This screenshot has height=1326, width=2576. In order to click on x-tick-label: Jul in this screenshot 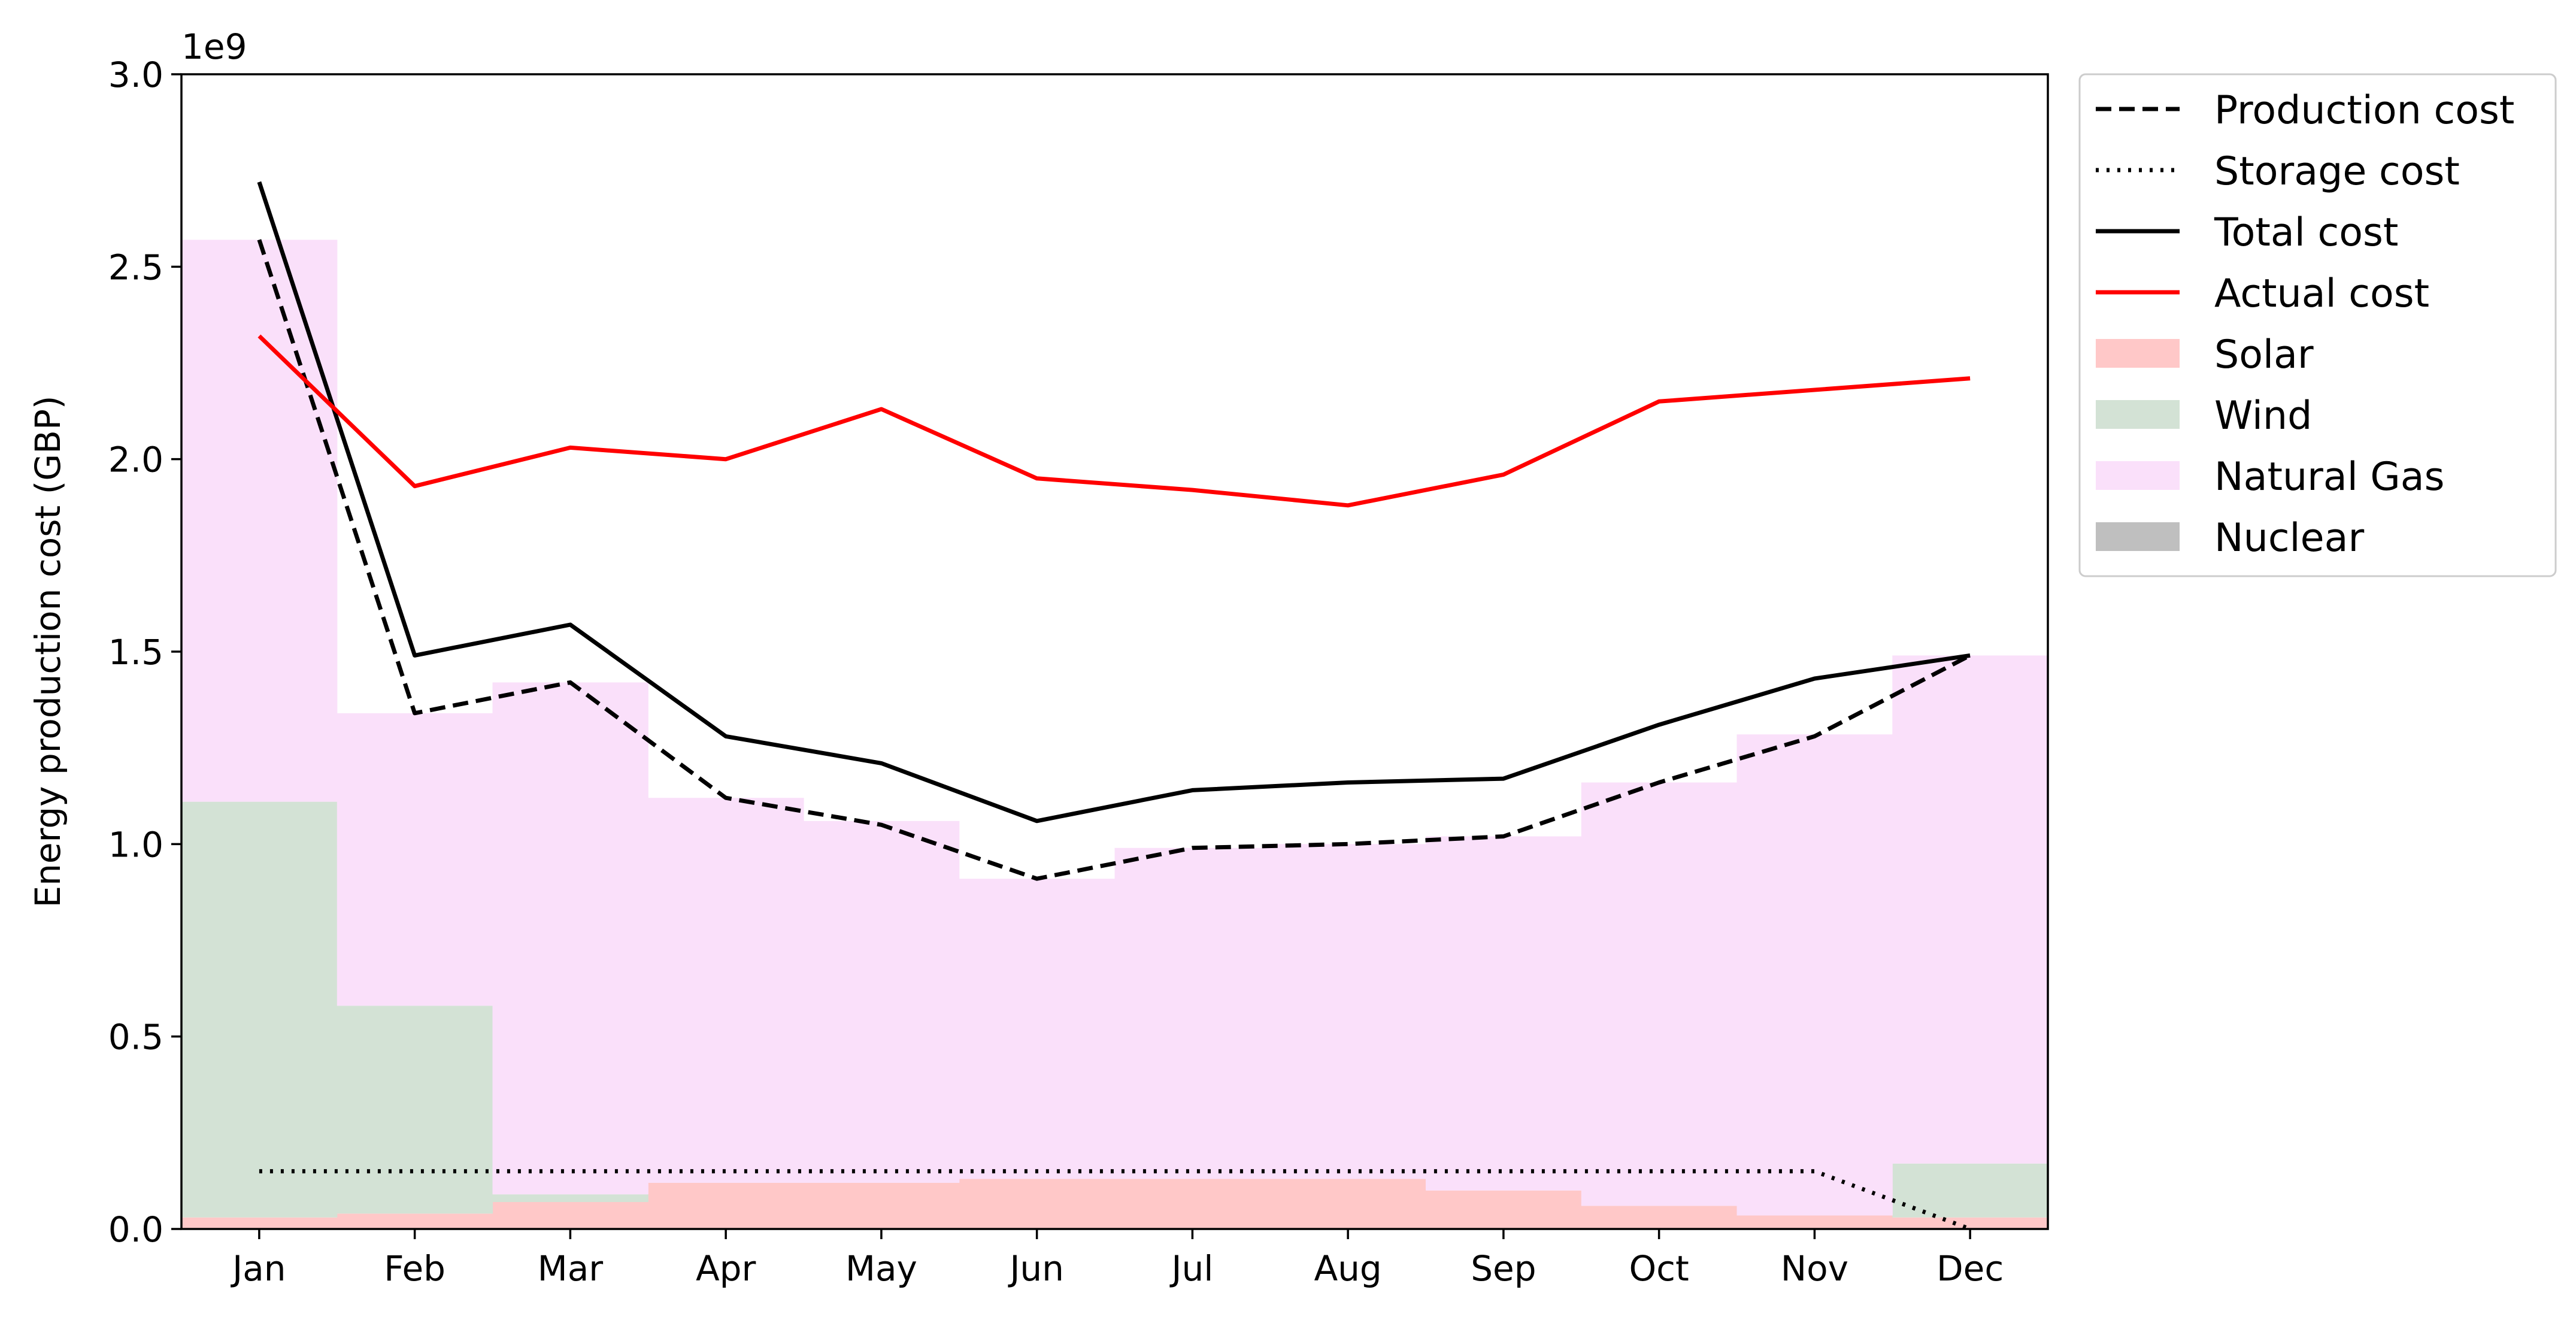, I will do `click(1191, 1269)`.